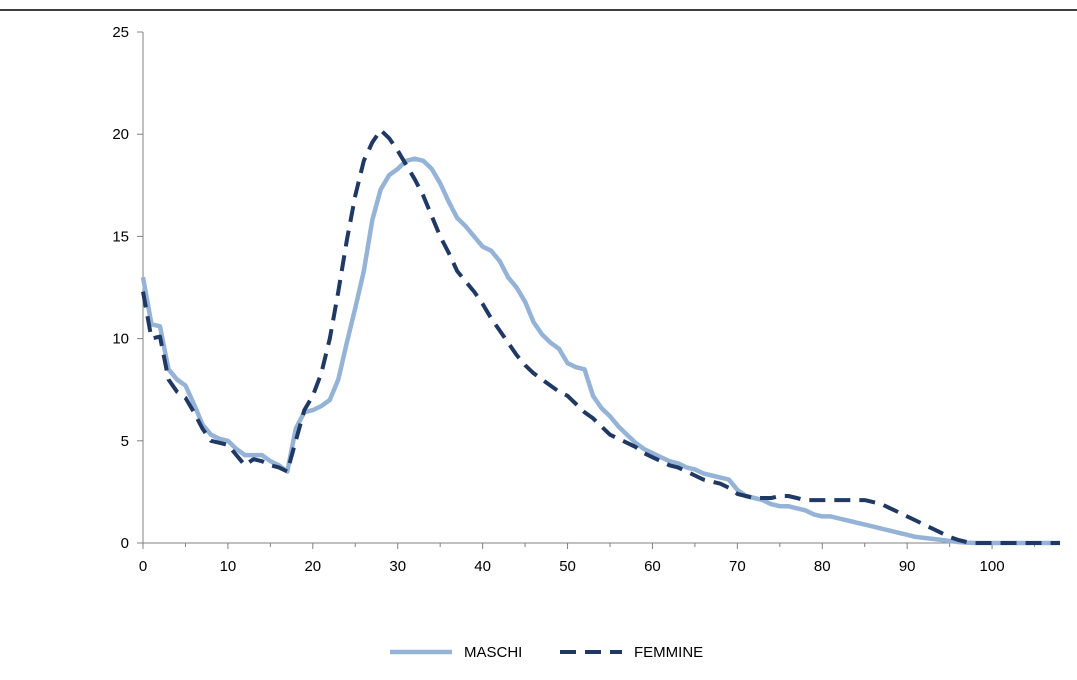  Describe the element at coordinates (120, 236) in the screenshot. I see `y-tick-label: 15` at that location.